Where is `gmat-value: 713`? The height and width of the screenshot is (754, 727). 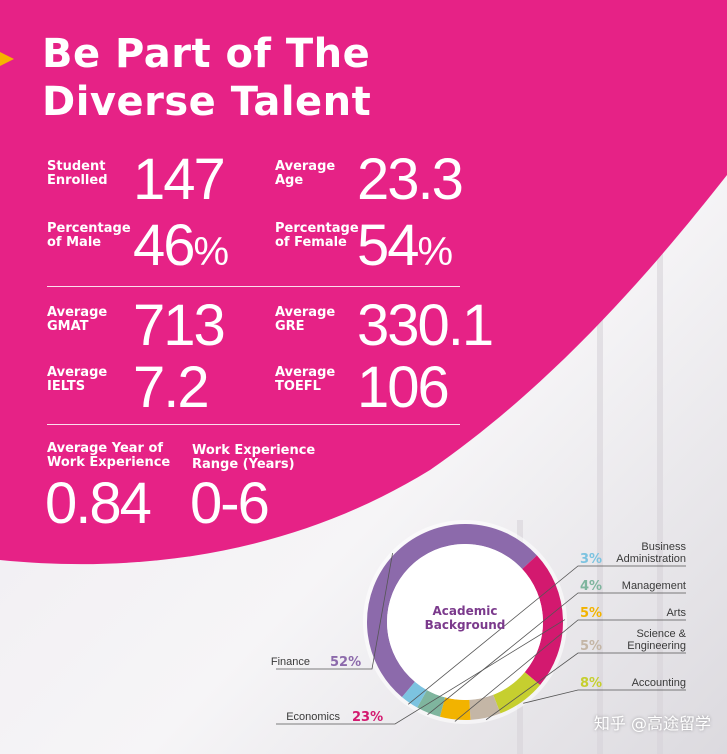
gmat-value: 713 is located at coordinates (179, 325).